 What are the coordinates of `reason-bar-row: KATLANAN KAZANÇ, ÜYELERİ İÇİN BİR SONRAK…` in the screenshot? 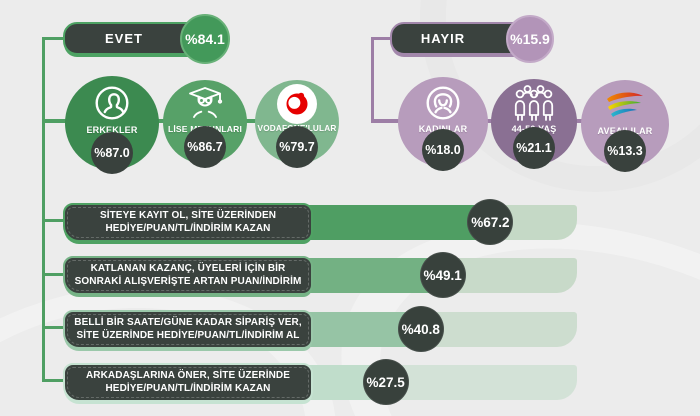 It's located at (350, 278).